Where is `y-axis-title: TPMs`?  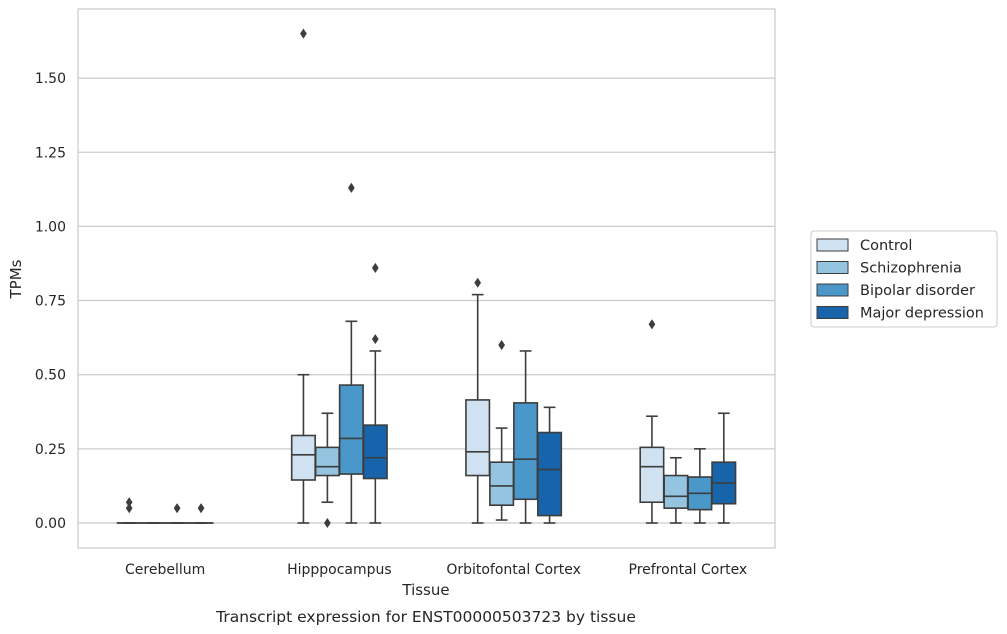 y-axis-title: TPMs is located at coordinates (16, 279).